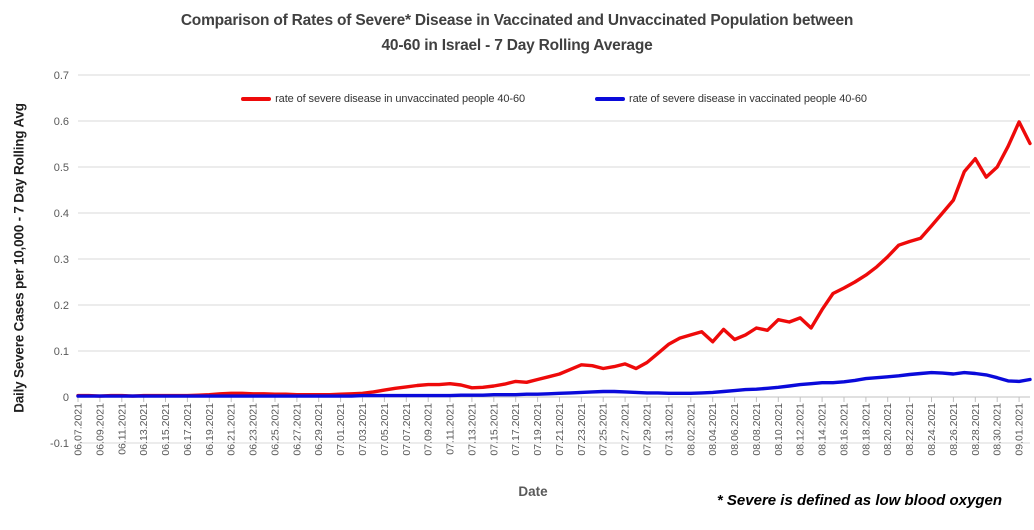 The height and width of the screenshot is (530, 1034). I want to click on y-tick-label: 0.1, so click(61, 352).